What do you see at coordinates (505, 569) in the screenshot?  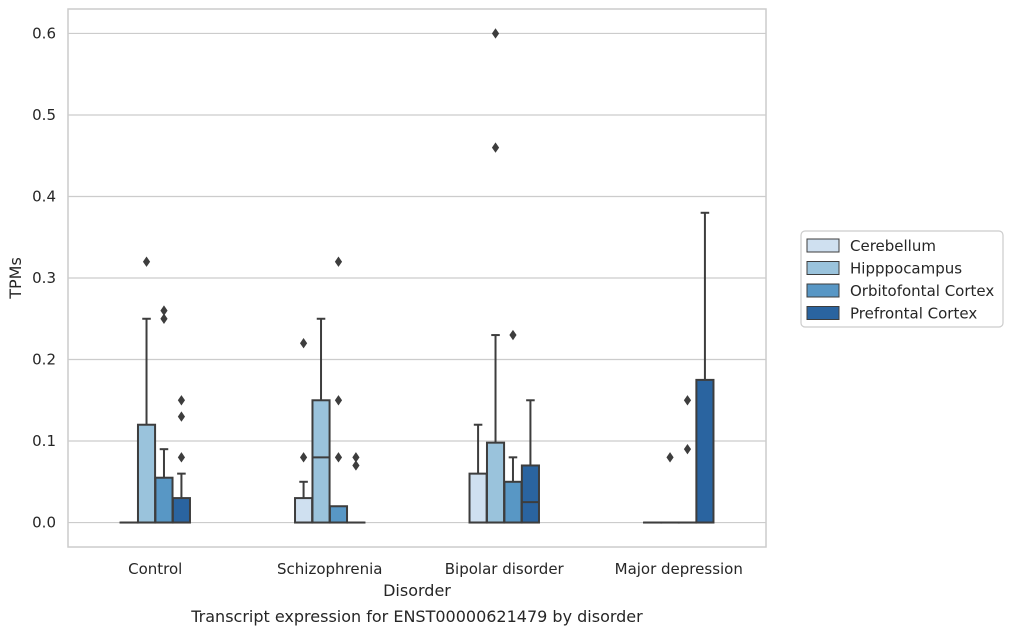 I see `x-tick-label: Bipolar disorder` at bounding box center [505, 569].